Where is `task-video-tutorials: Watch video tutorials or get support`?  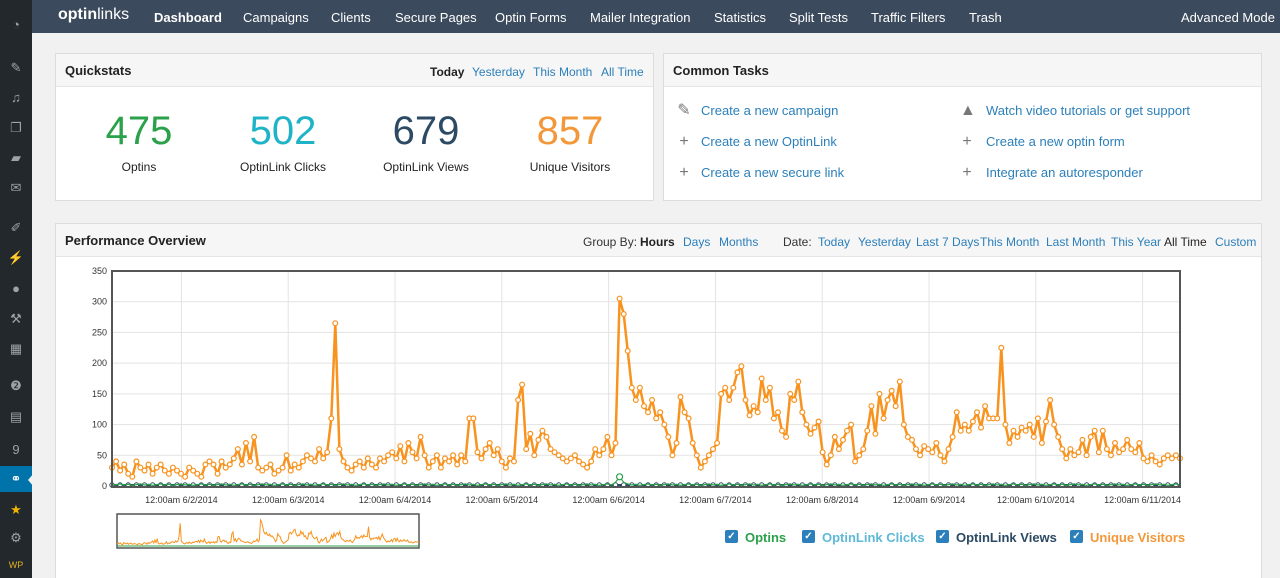
task-video-tutorials: Watch video tutorials or get support is located at coordinates (1088, 110).